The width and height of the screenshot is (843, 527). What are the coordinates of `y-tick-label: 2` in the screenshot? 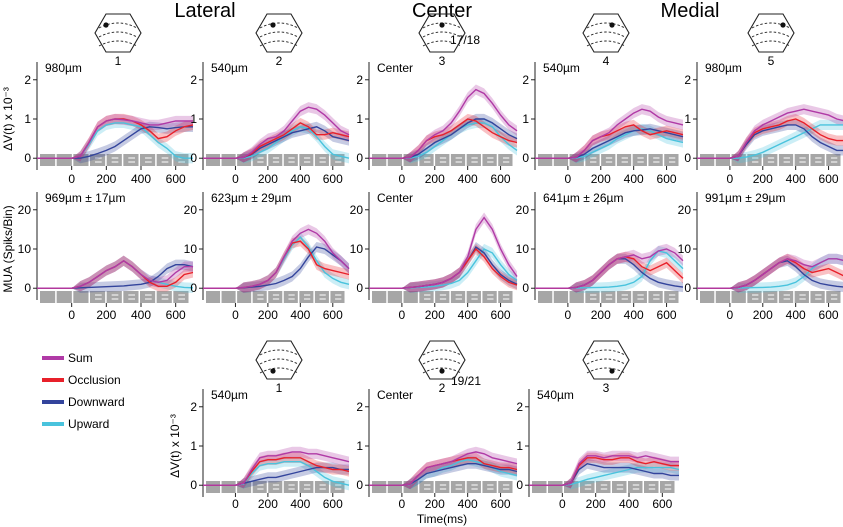 It's located at (359, 407).